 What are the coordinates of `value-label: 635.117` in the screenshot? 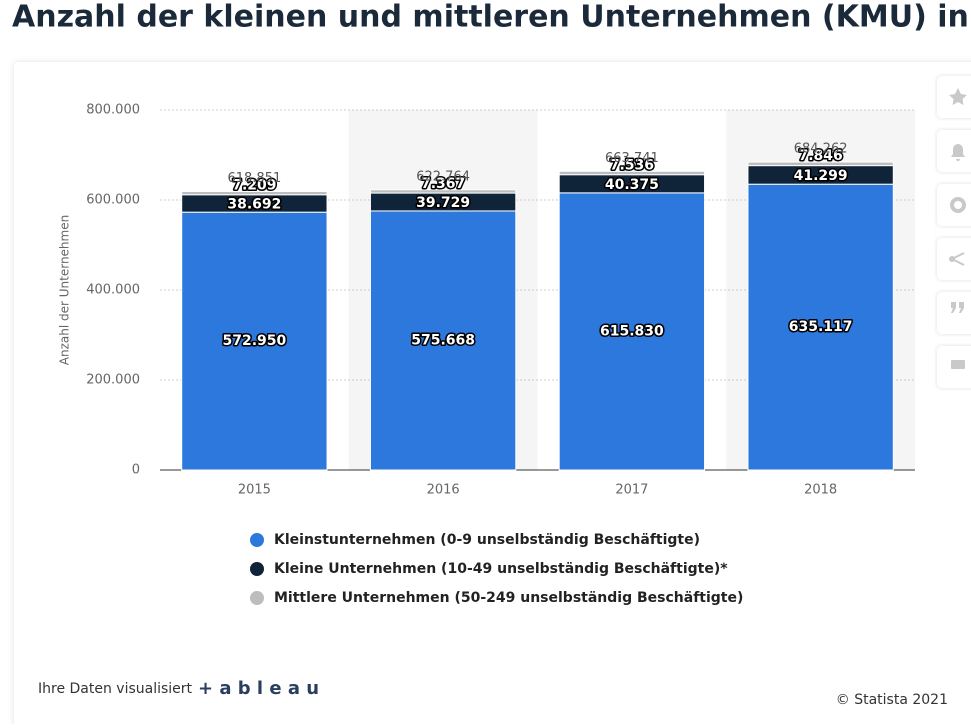 It's located at (821, 327).